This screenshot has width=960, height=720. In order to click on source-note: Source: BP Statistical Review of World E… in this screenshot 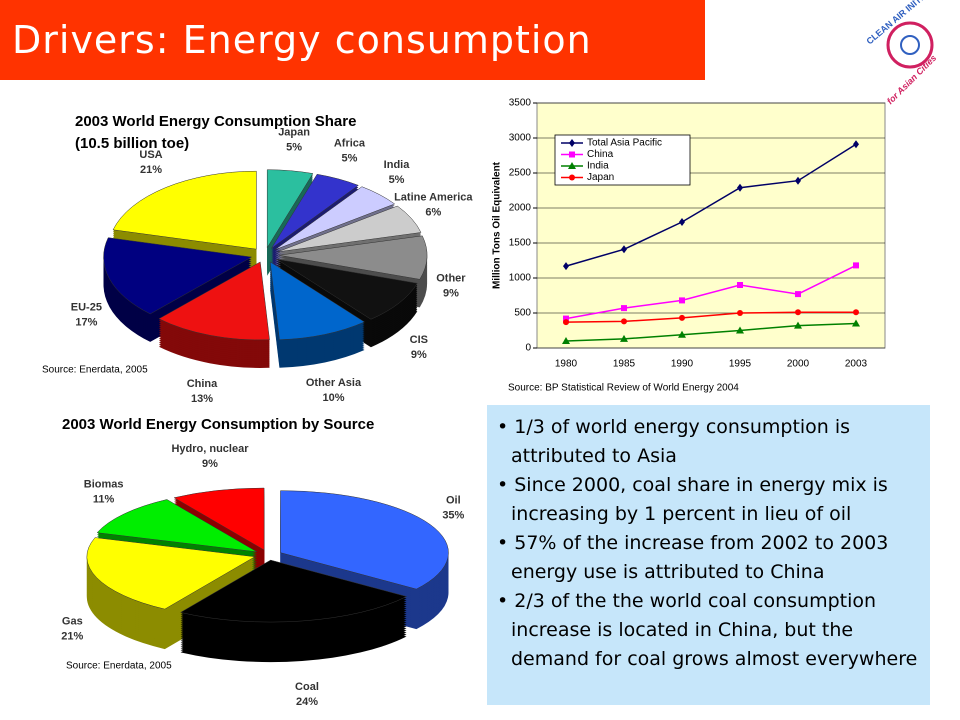, I will do `click(623, 388)`.